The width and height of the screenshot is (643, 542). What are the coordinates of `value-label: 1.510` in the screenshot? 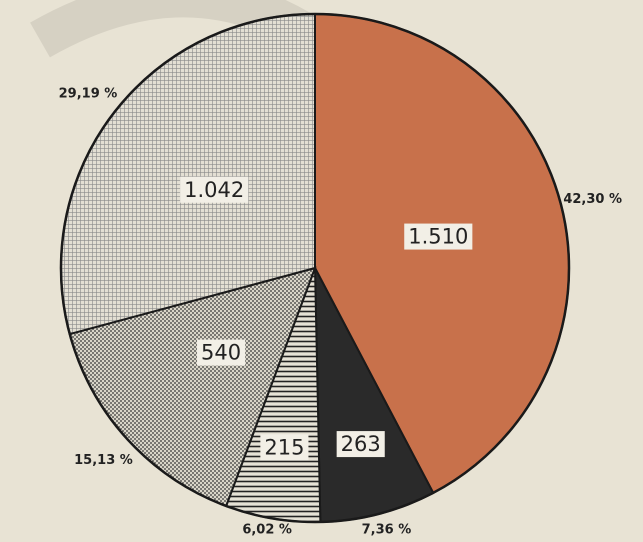 It's located at (438, 237).